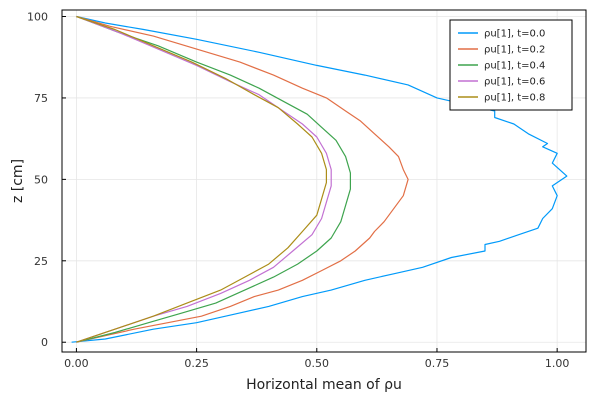 The width and height of the screenshot is (600, 400). What do you see at coordinates (514, 34) in the screenshot?
I see `legend-entry: ρu[1], t=0.0` at bounding box center [514, 34].